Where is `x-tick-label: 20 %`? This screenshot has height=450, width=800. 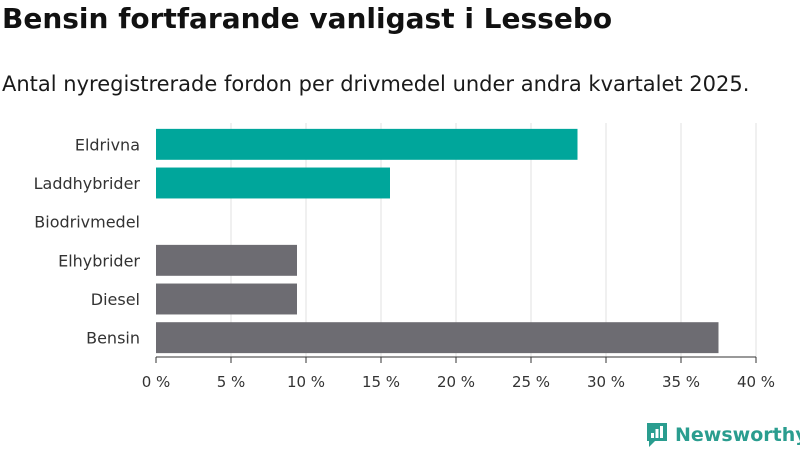 x-tick-label: 20 % is located at coordinates (456, 382).